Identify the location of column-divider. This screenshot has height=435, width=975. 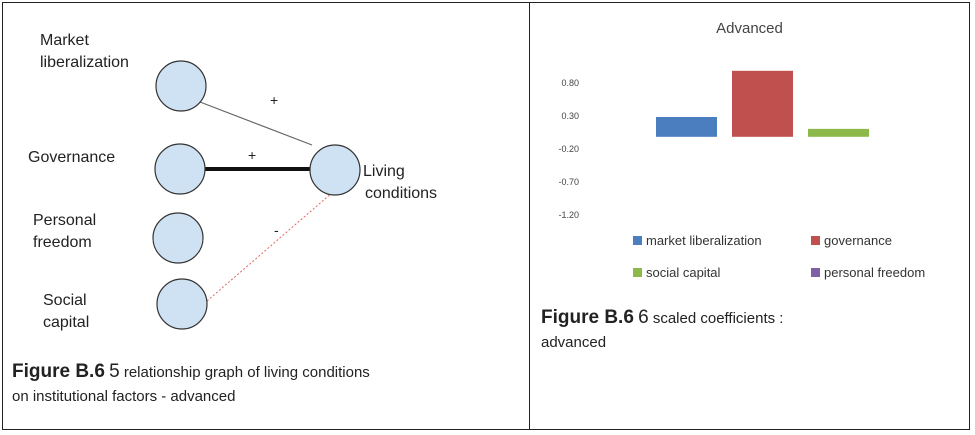
(529, 216).